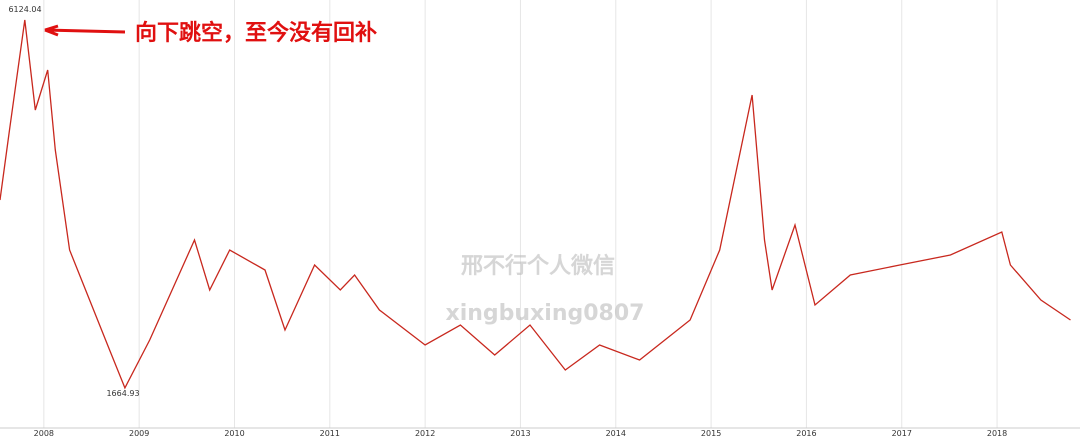  Describe the element at coordinates (711, 433) in the screenshot. I see `x-tick-label: 2015` at that location.